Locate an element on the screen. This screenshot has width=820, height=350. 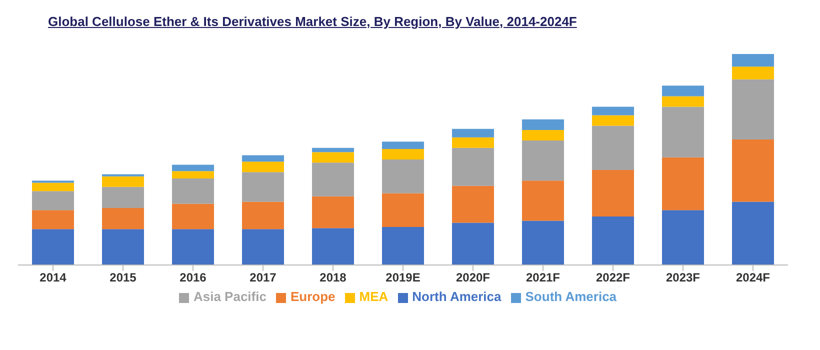
legend-label: South America is located at coordinates (571, 296).